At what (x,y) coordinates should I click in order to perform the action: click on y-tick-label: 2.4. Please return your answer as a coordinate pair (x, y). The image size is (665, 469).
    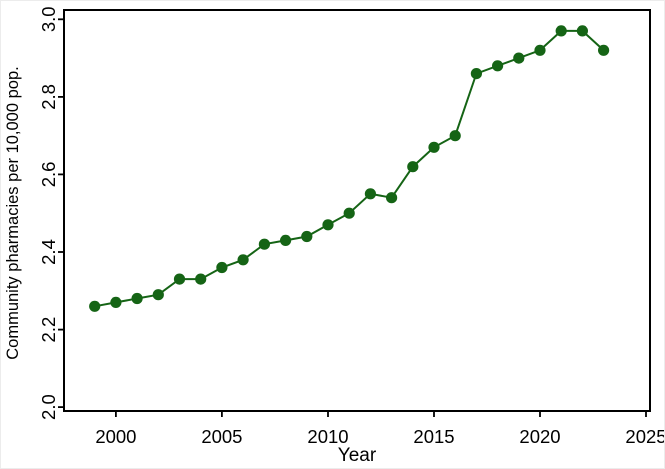
    Looking at the image, I should click on (48, 252).